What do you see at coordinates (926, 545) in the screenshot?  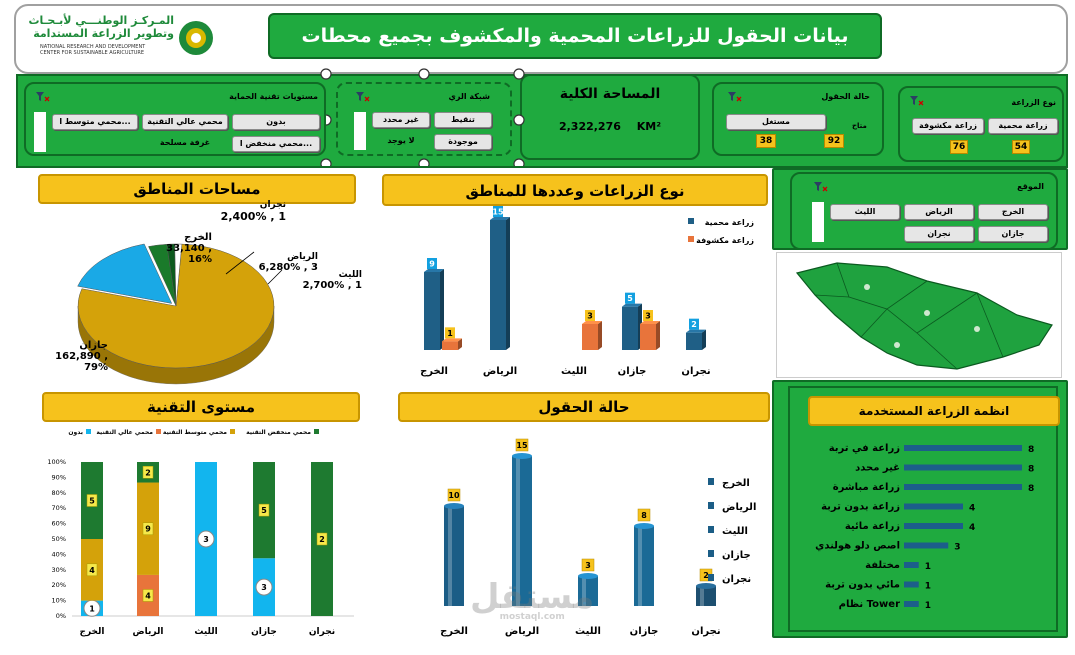 I see `bar-اصص دلو هولندي` at bounding box center [926, 545].